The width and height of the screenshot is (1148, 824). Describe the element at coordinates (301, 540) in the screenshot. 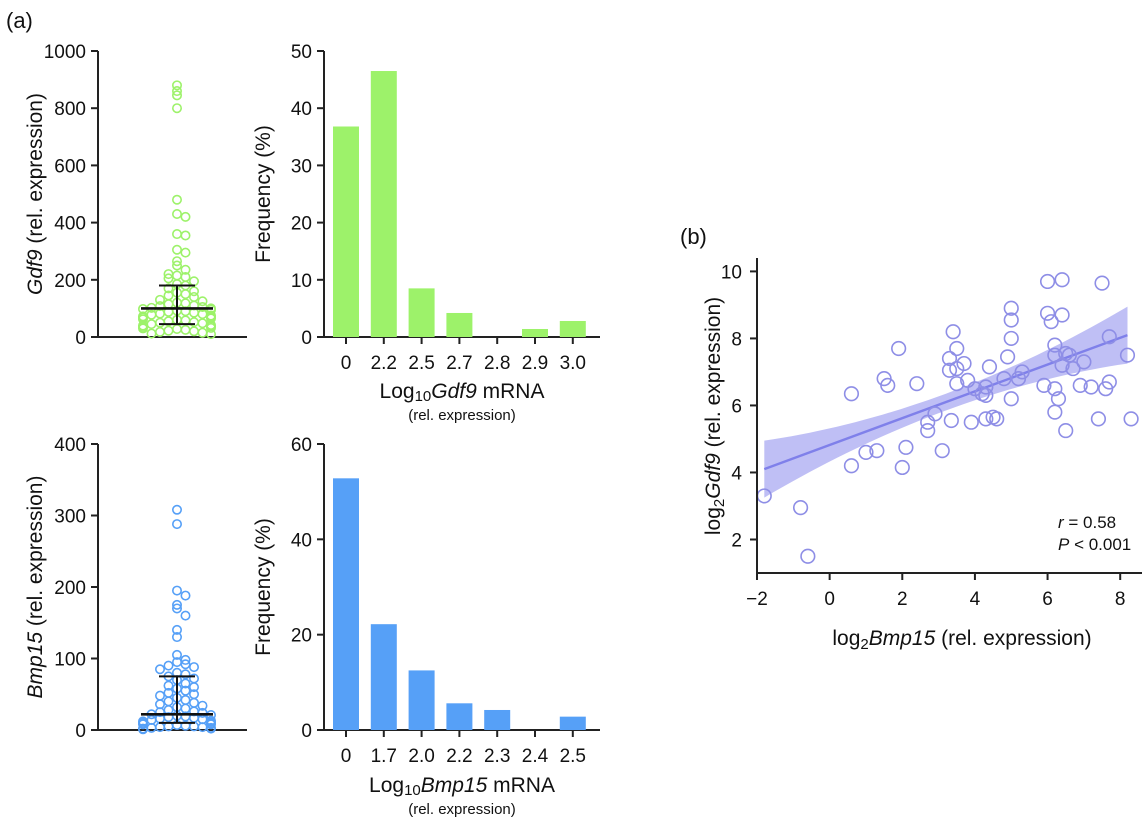

I see `bmp15-hist-ytick-label: 40` at that location.